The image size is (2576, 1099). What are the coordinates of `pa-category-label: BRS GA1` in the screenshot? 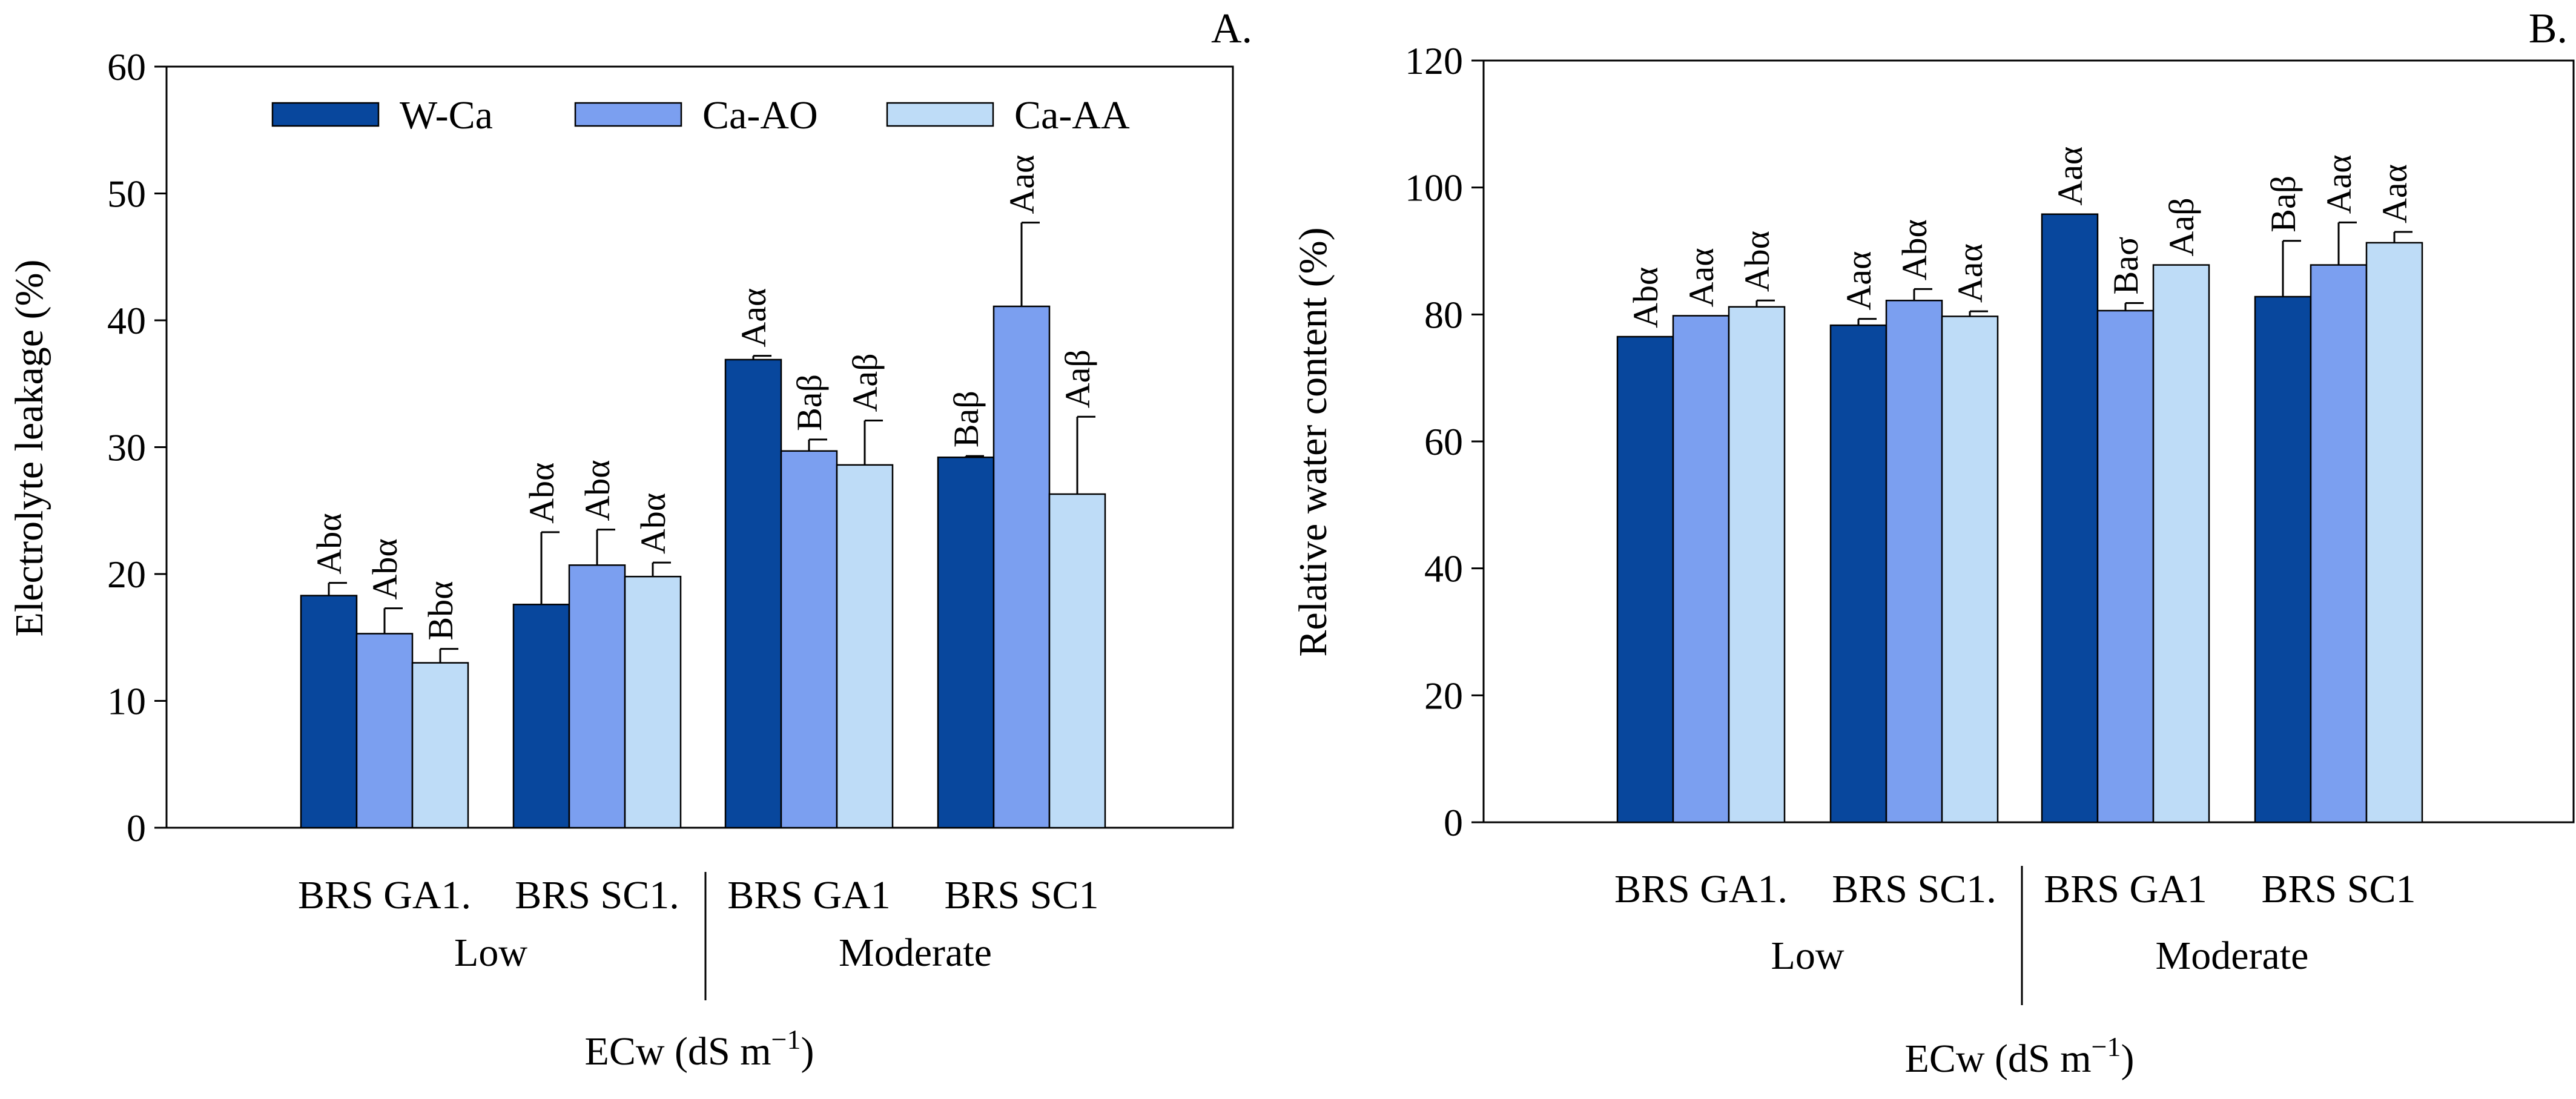 It's located at (809, 895).